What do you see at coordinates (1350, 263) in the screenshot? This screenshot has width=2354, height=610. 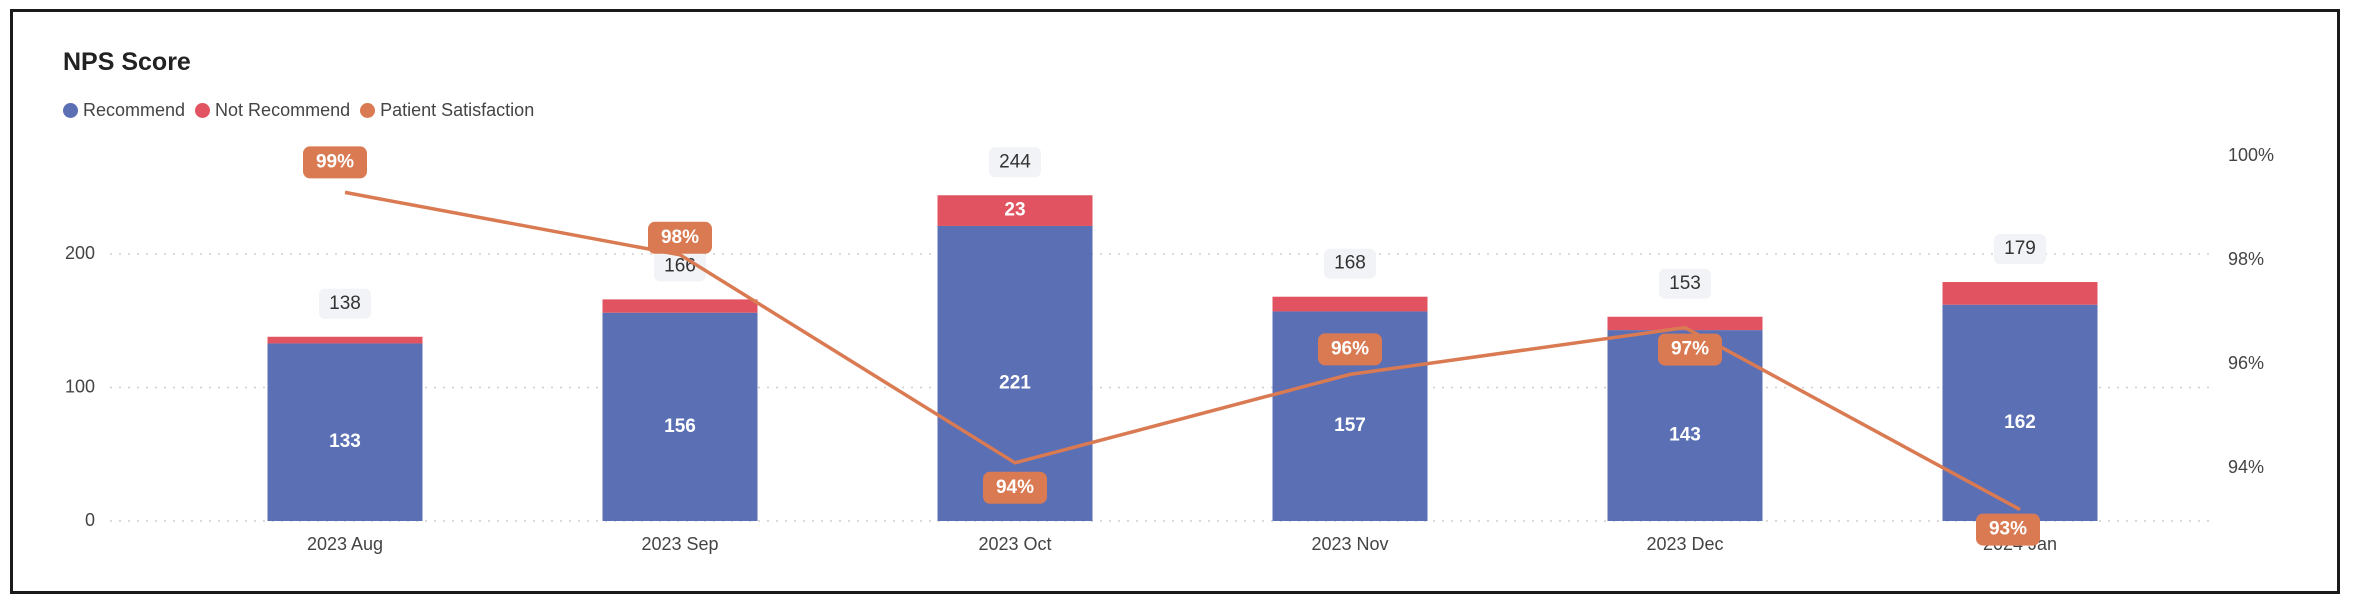 I see `total-label: 168` at bounding box center [1350, 263].